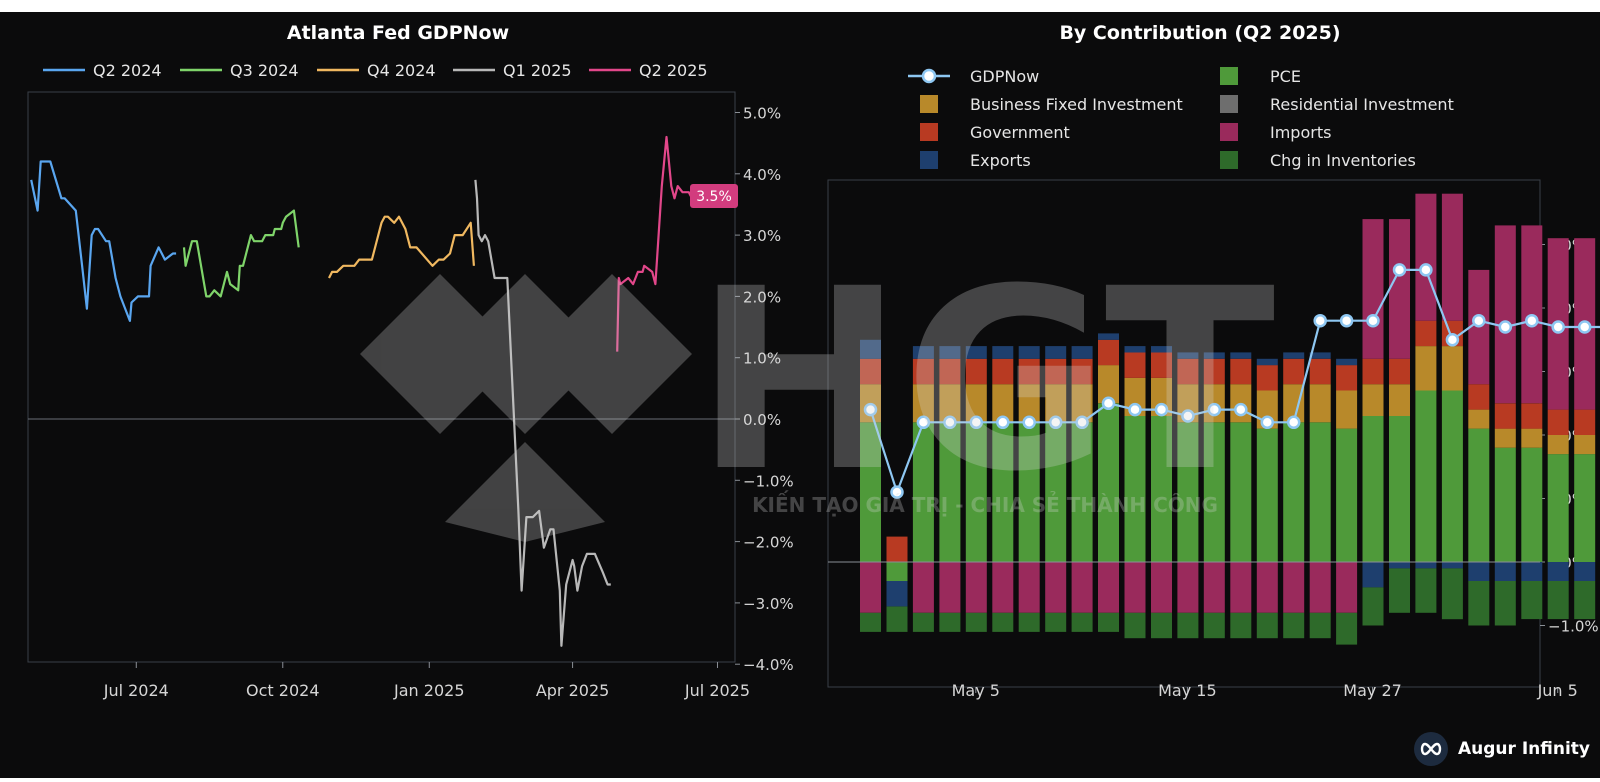  What do you see at coordinates (762, 114) in the screenshot?
I see `y-tick-label: 5.0%` at bounding box center [762, 114].